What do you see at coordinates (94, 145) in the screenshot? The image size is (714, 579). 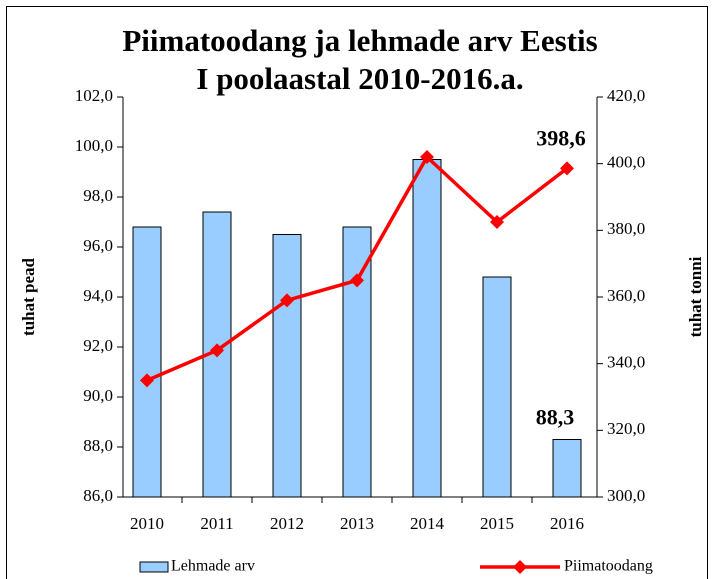 I see `y-tick-label: 100,0` at bounding box center [94, 145].